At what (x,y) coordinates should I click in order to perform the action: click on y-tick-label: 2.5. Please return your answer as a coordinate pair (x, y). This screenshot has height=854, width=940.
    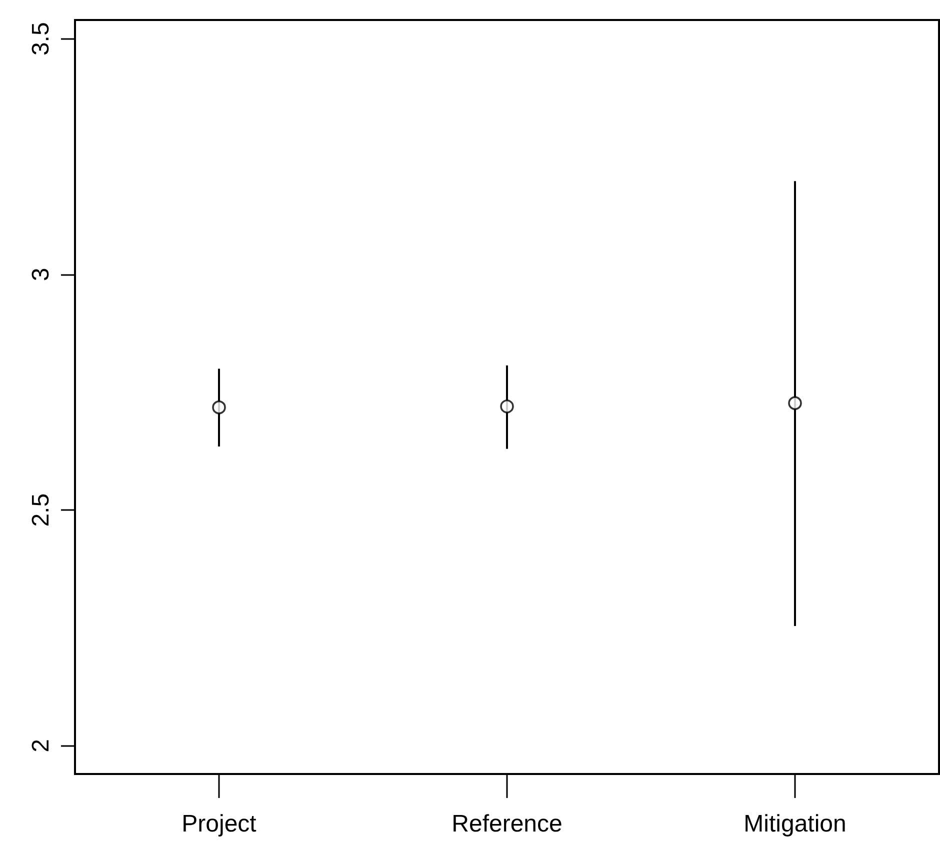
    Looking at the image, I should click on (41, 510).